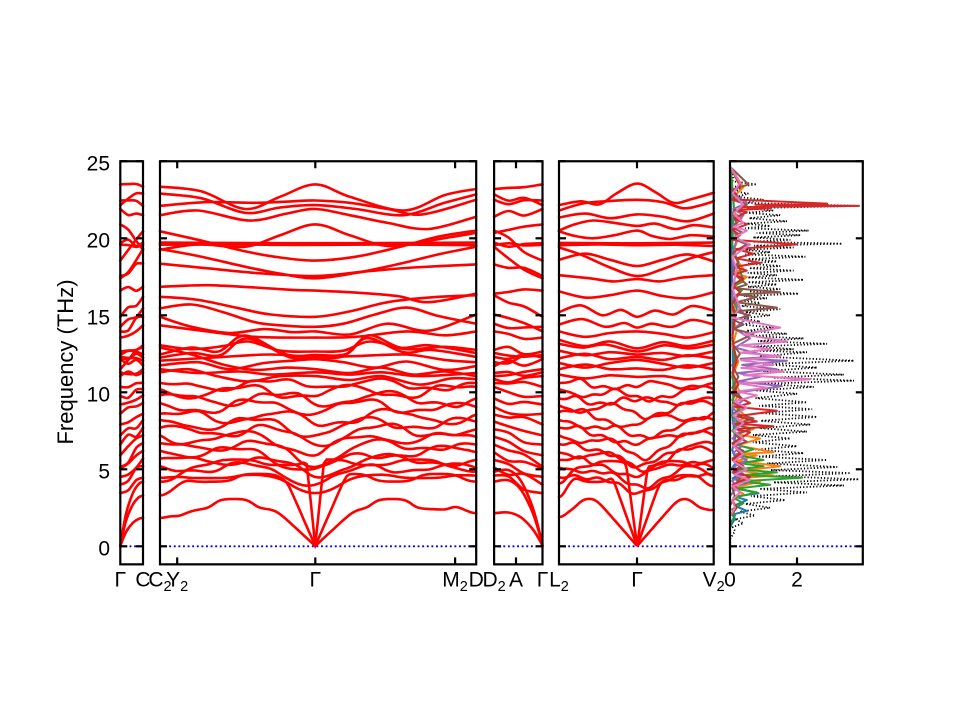 The height and width of the screenshot is (720, 960). What do you see at coordinates (98, 164) in the screenshot?
I see `svg-text: 25` at bounding box center [98, 164].